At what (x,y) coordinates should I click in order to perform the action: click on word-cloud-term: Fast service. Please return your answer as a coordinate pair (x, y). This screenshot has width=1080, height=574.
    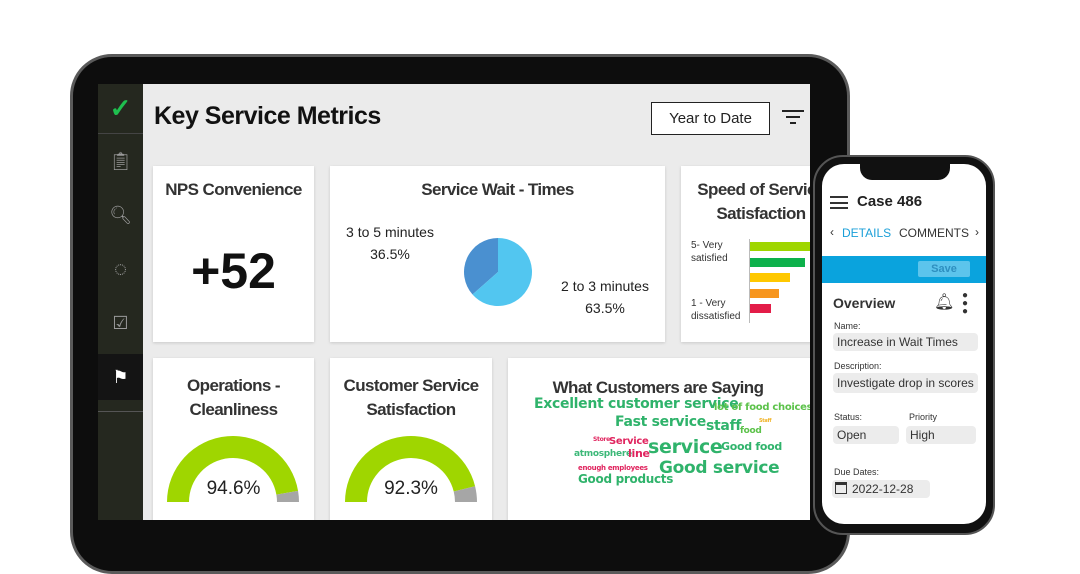
    Looking at the image, I should click on (660, 422).